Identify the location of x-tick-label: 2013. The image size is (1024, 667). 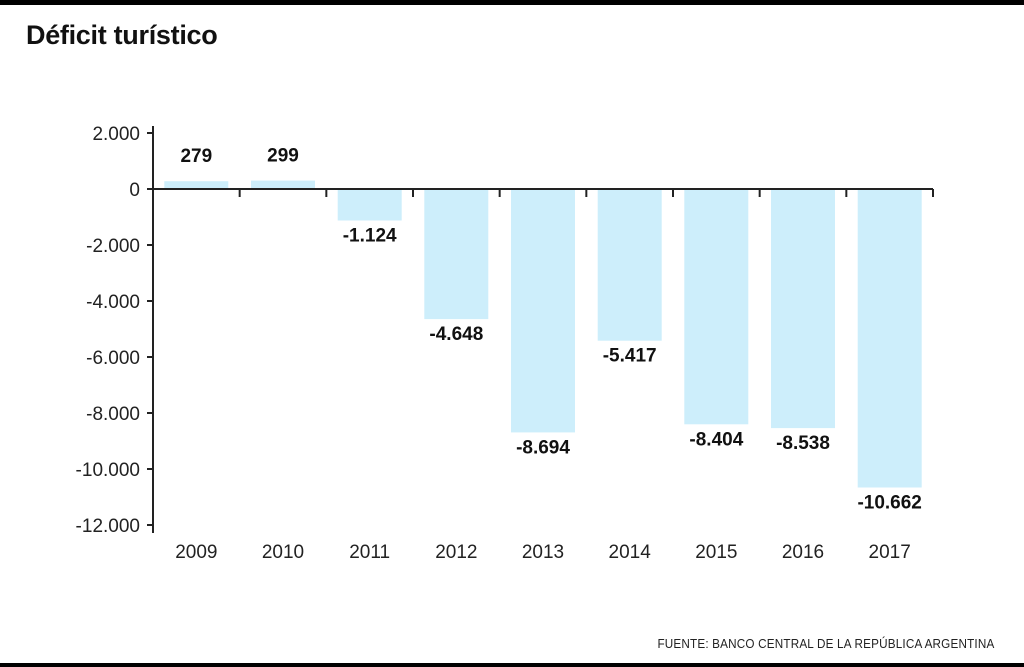
(543, 552).